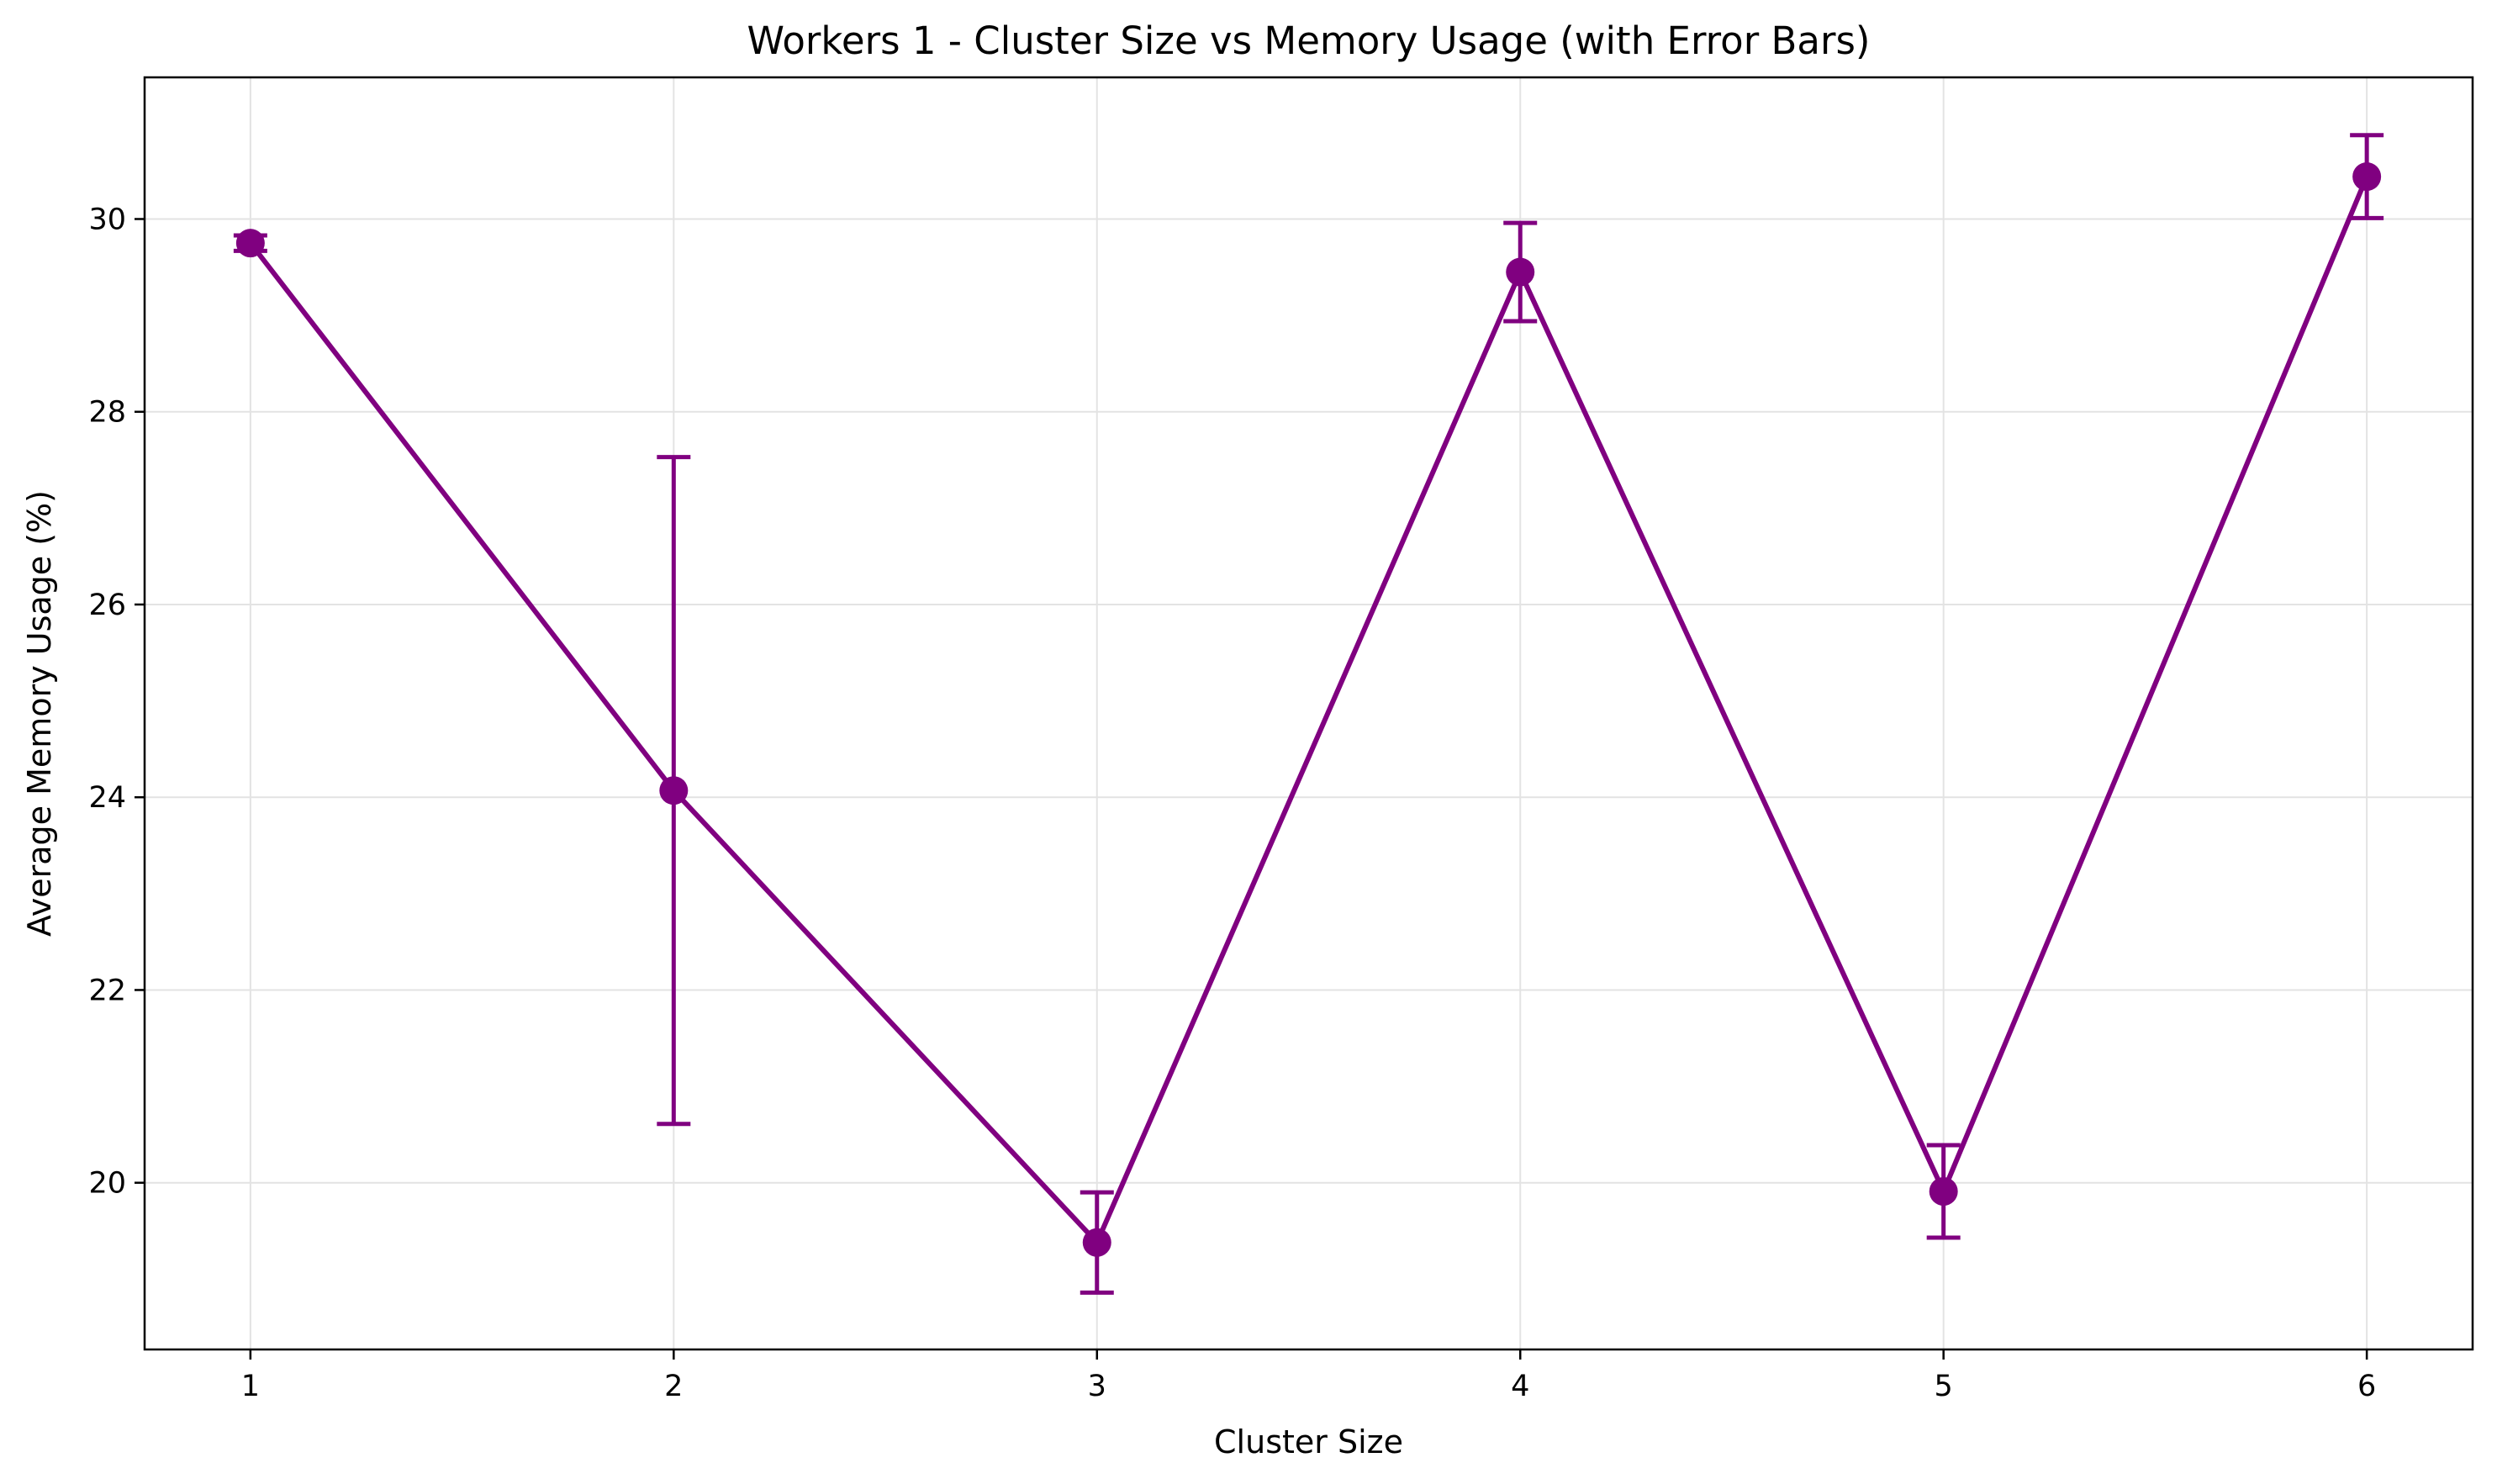  Describe the element at coordinates (107, 605) in the screenshot. I see `y-tick-label: 26` at that location.